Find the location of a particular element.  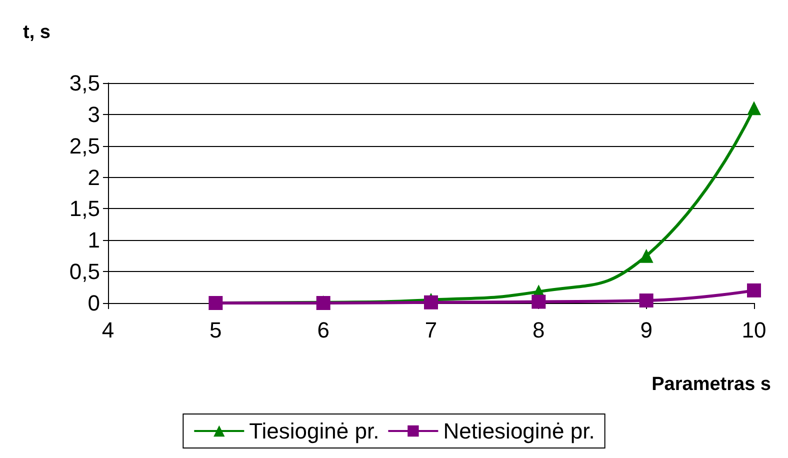

y-tick-label: 1,5 is located at coordinates (84, 209).